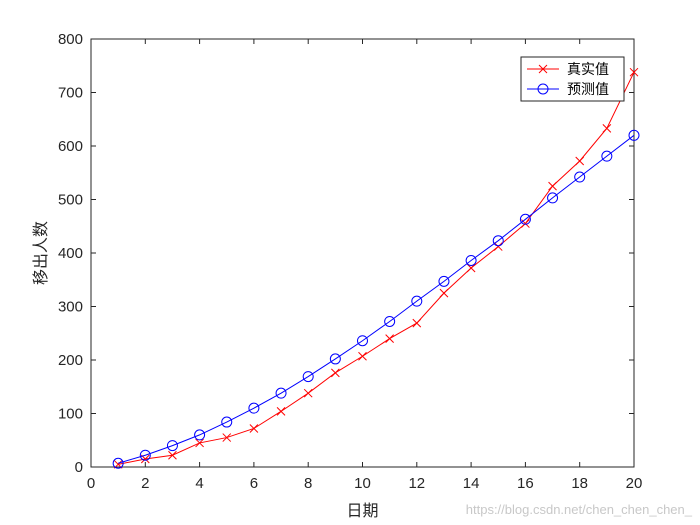 The height and width of the screenshot is (525, 700). What do you see at coordinates (145, 483) in the screenshot?
I see `x-tick-label: 2` at bounding box center [145, 483].